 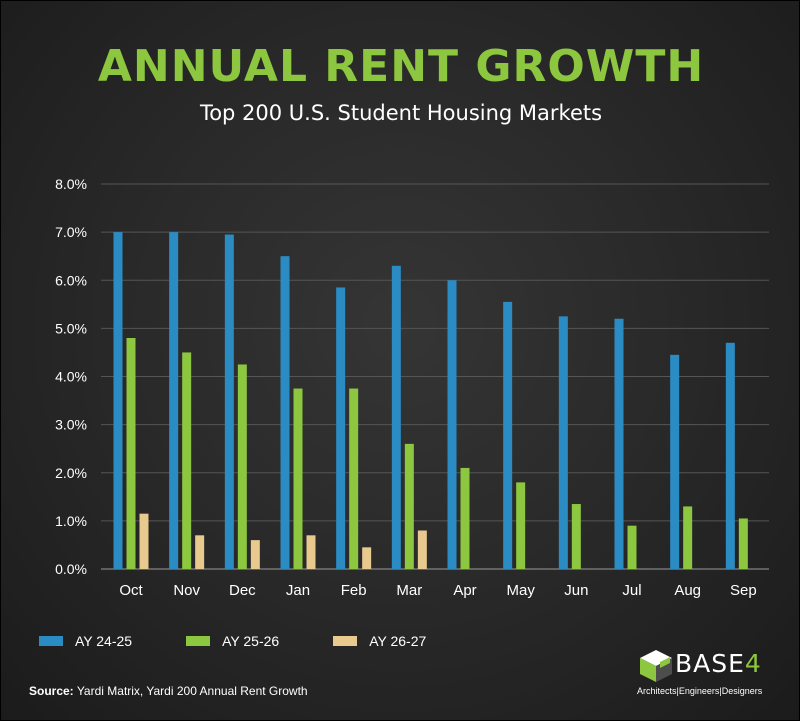 I want to click on x-tick-label: Feb, so click(x=354, y=590).